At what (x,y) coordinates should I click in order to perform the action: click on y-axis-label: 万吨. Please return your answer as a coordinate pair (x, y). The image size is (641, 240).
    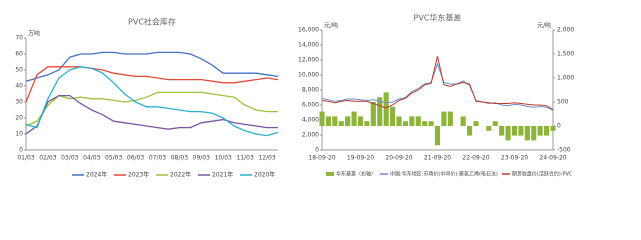
    Looking at the image, I should click on (34, 34).